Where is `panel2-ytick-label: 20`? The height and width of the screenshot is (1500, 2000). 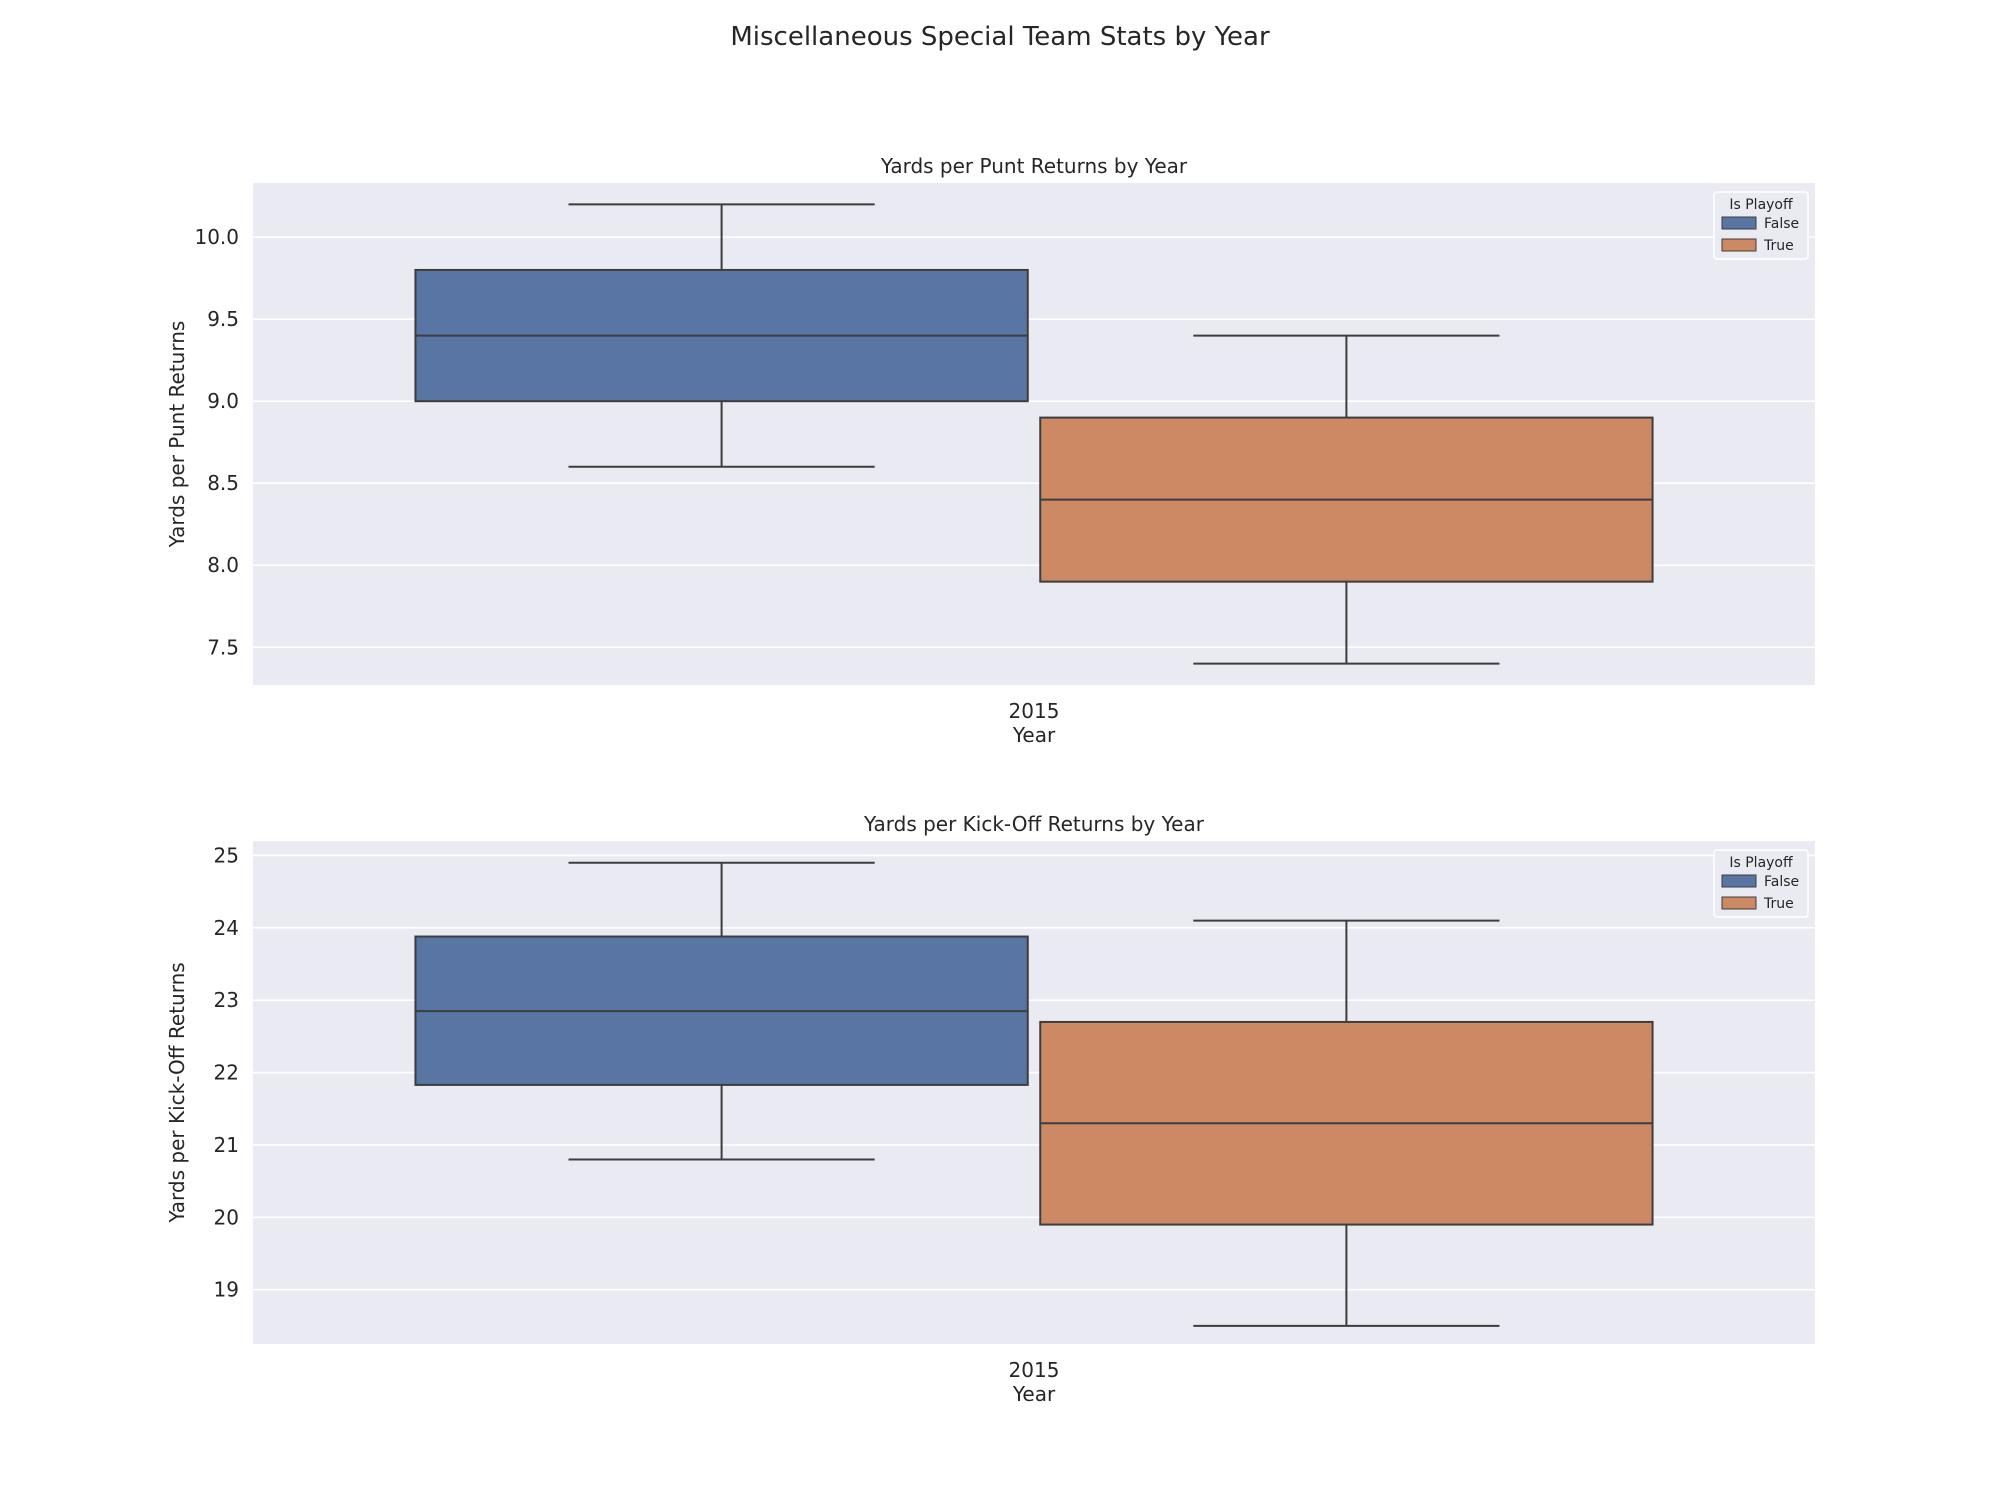 panel2-ytick-label: 20 is located at coordinates (226, 1217).